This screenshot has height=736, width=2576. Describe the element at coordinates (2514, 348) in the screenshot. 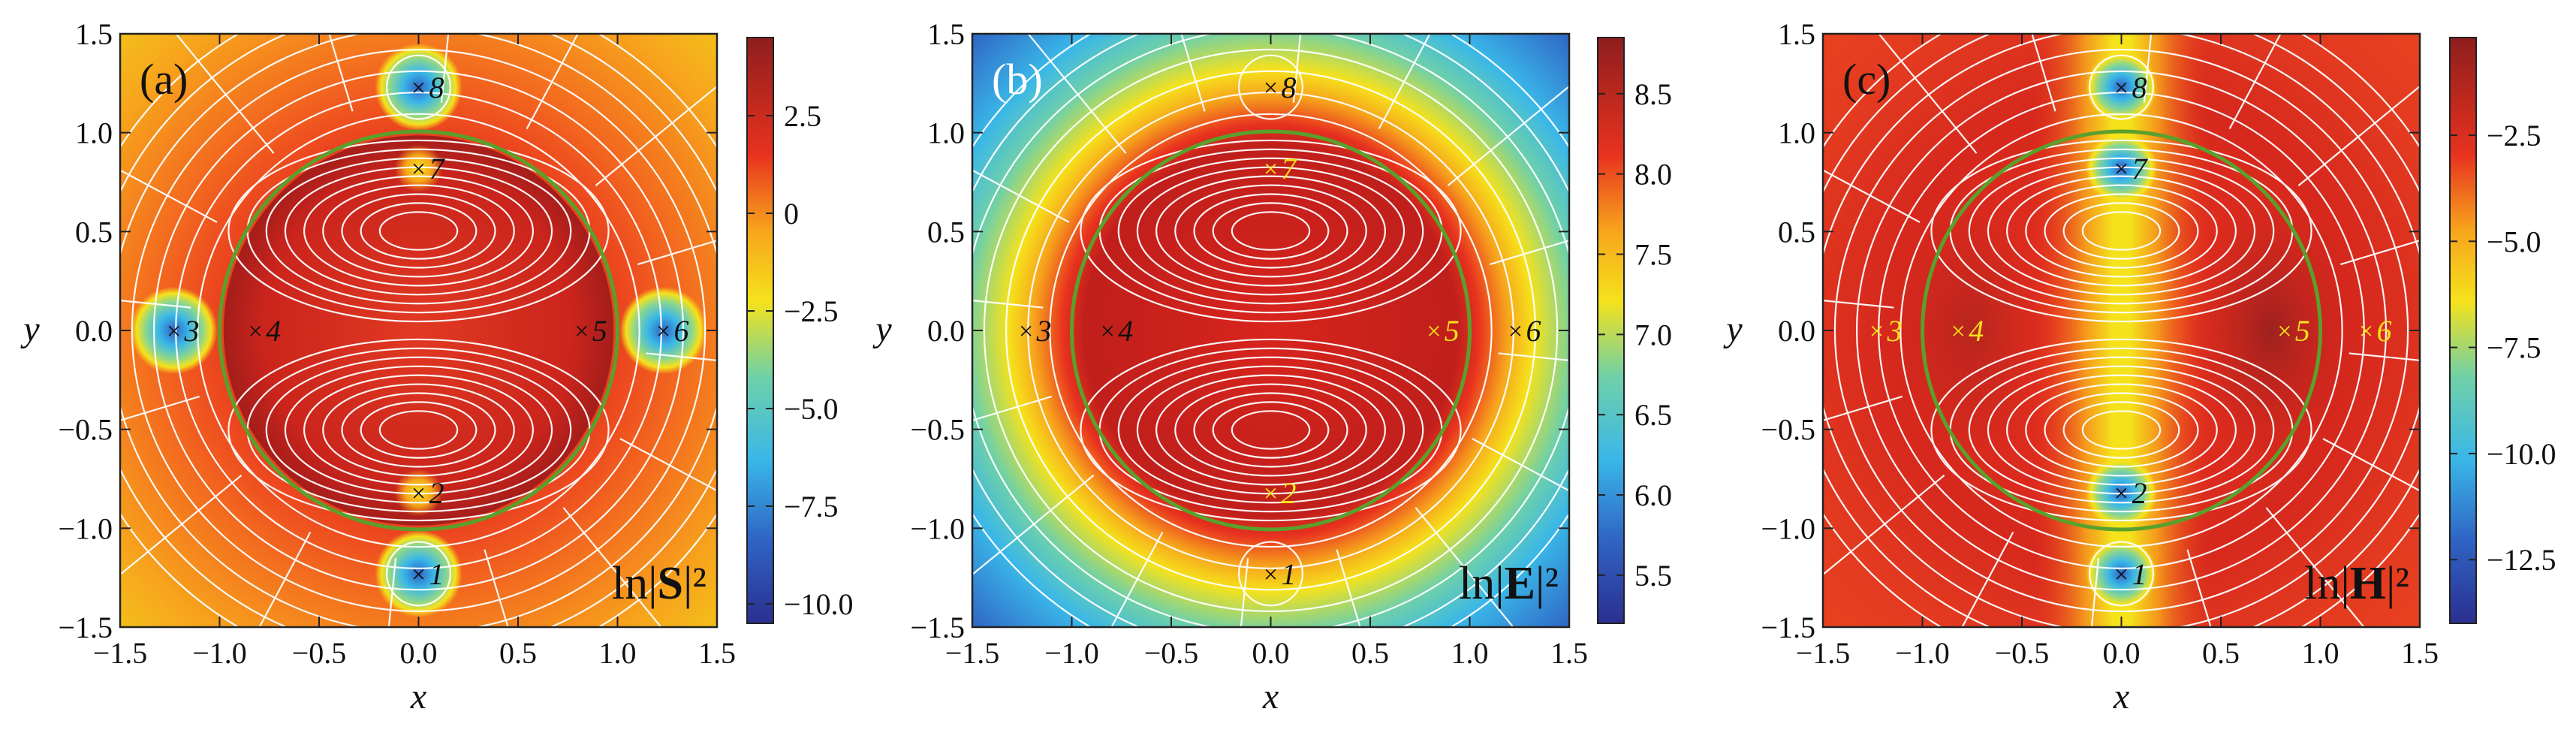

I see `colorbar-tick-label: −7.5` at that location.